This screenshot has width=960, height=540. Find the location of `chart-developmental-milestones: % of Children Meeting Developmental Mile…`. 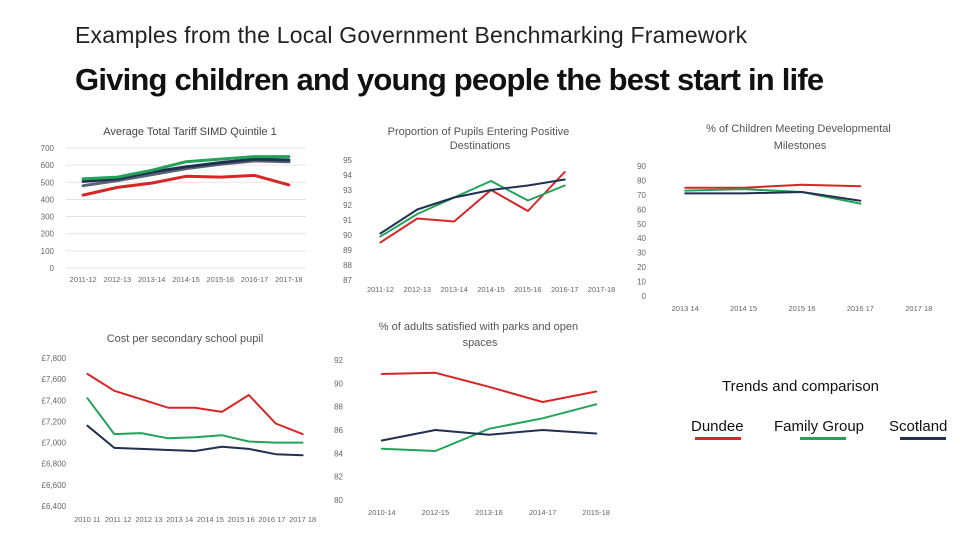

chart-developmental-milestones: % of Children Meeting Developmental Mile… is located at coordinates (784, 218).